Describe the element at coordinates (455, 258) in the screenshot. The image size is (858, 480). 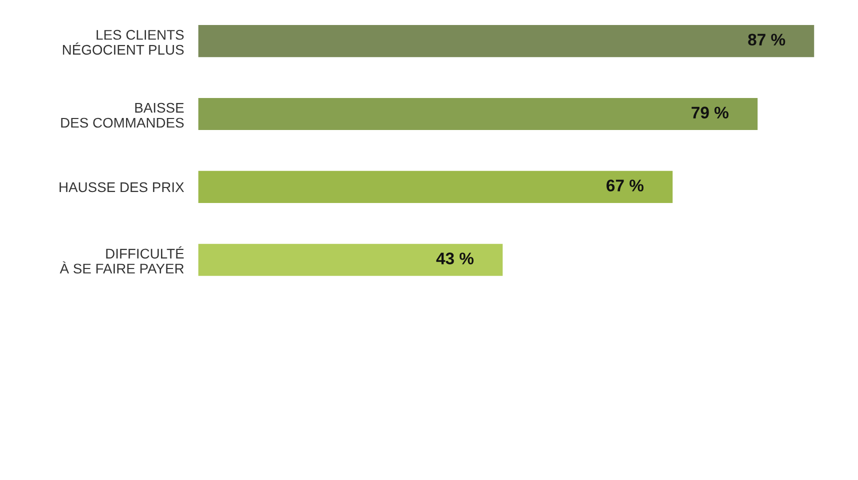
I see `data-label: 43 %` at that location.